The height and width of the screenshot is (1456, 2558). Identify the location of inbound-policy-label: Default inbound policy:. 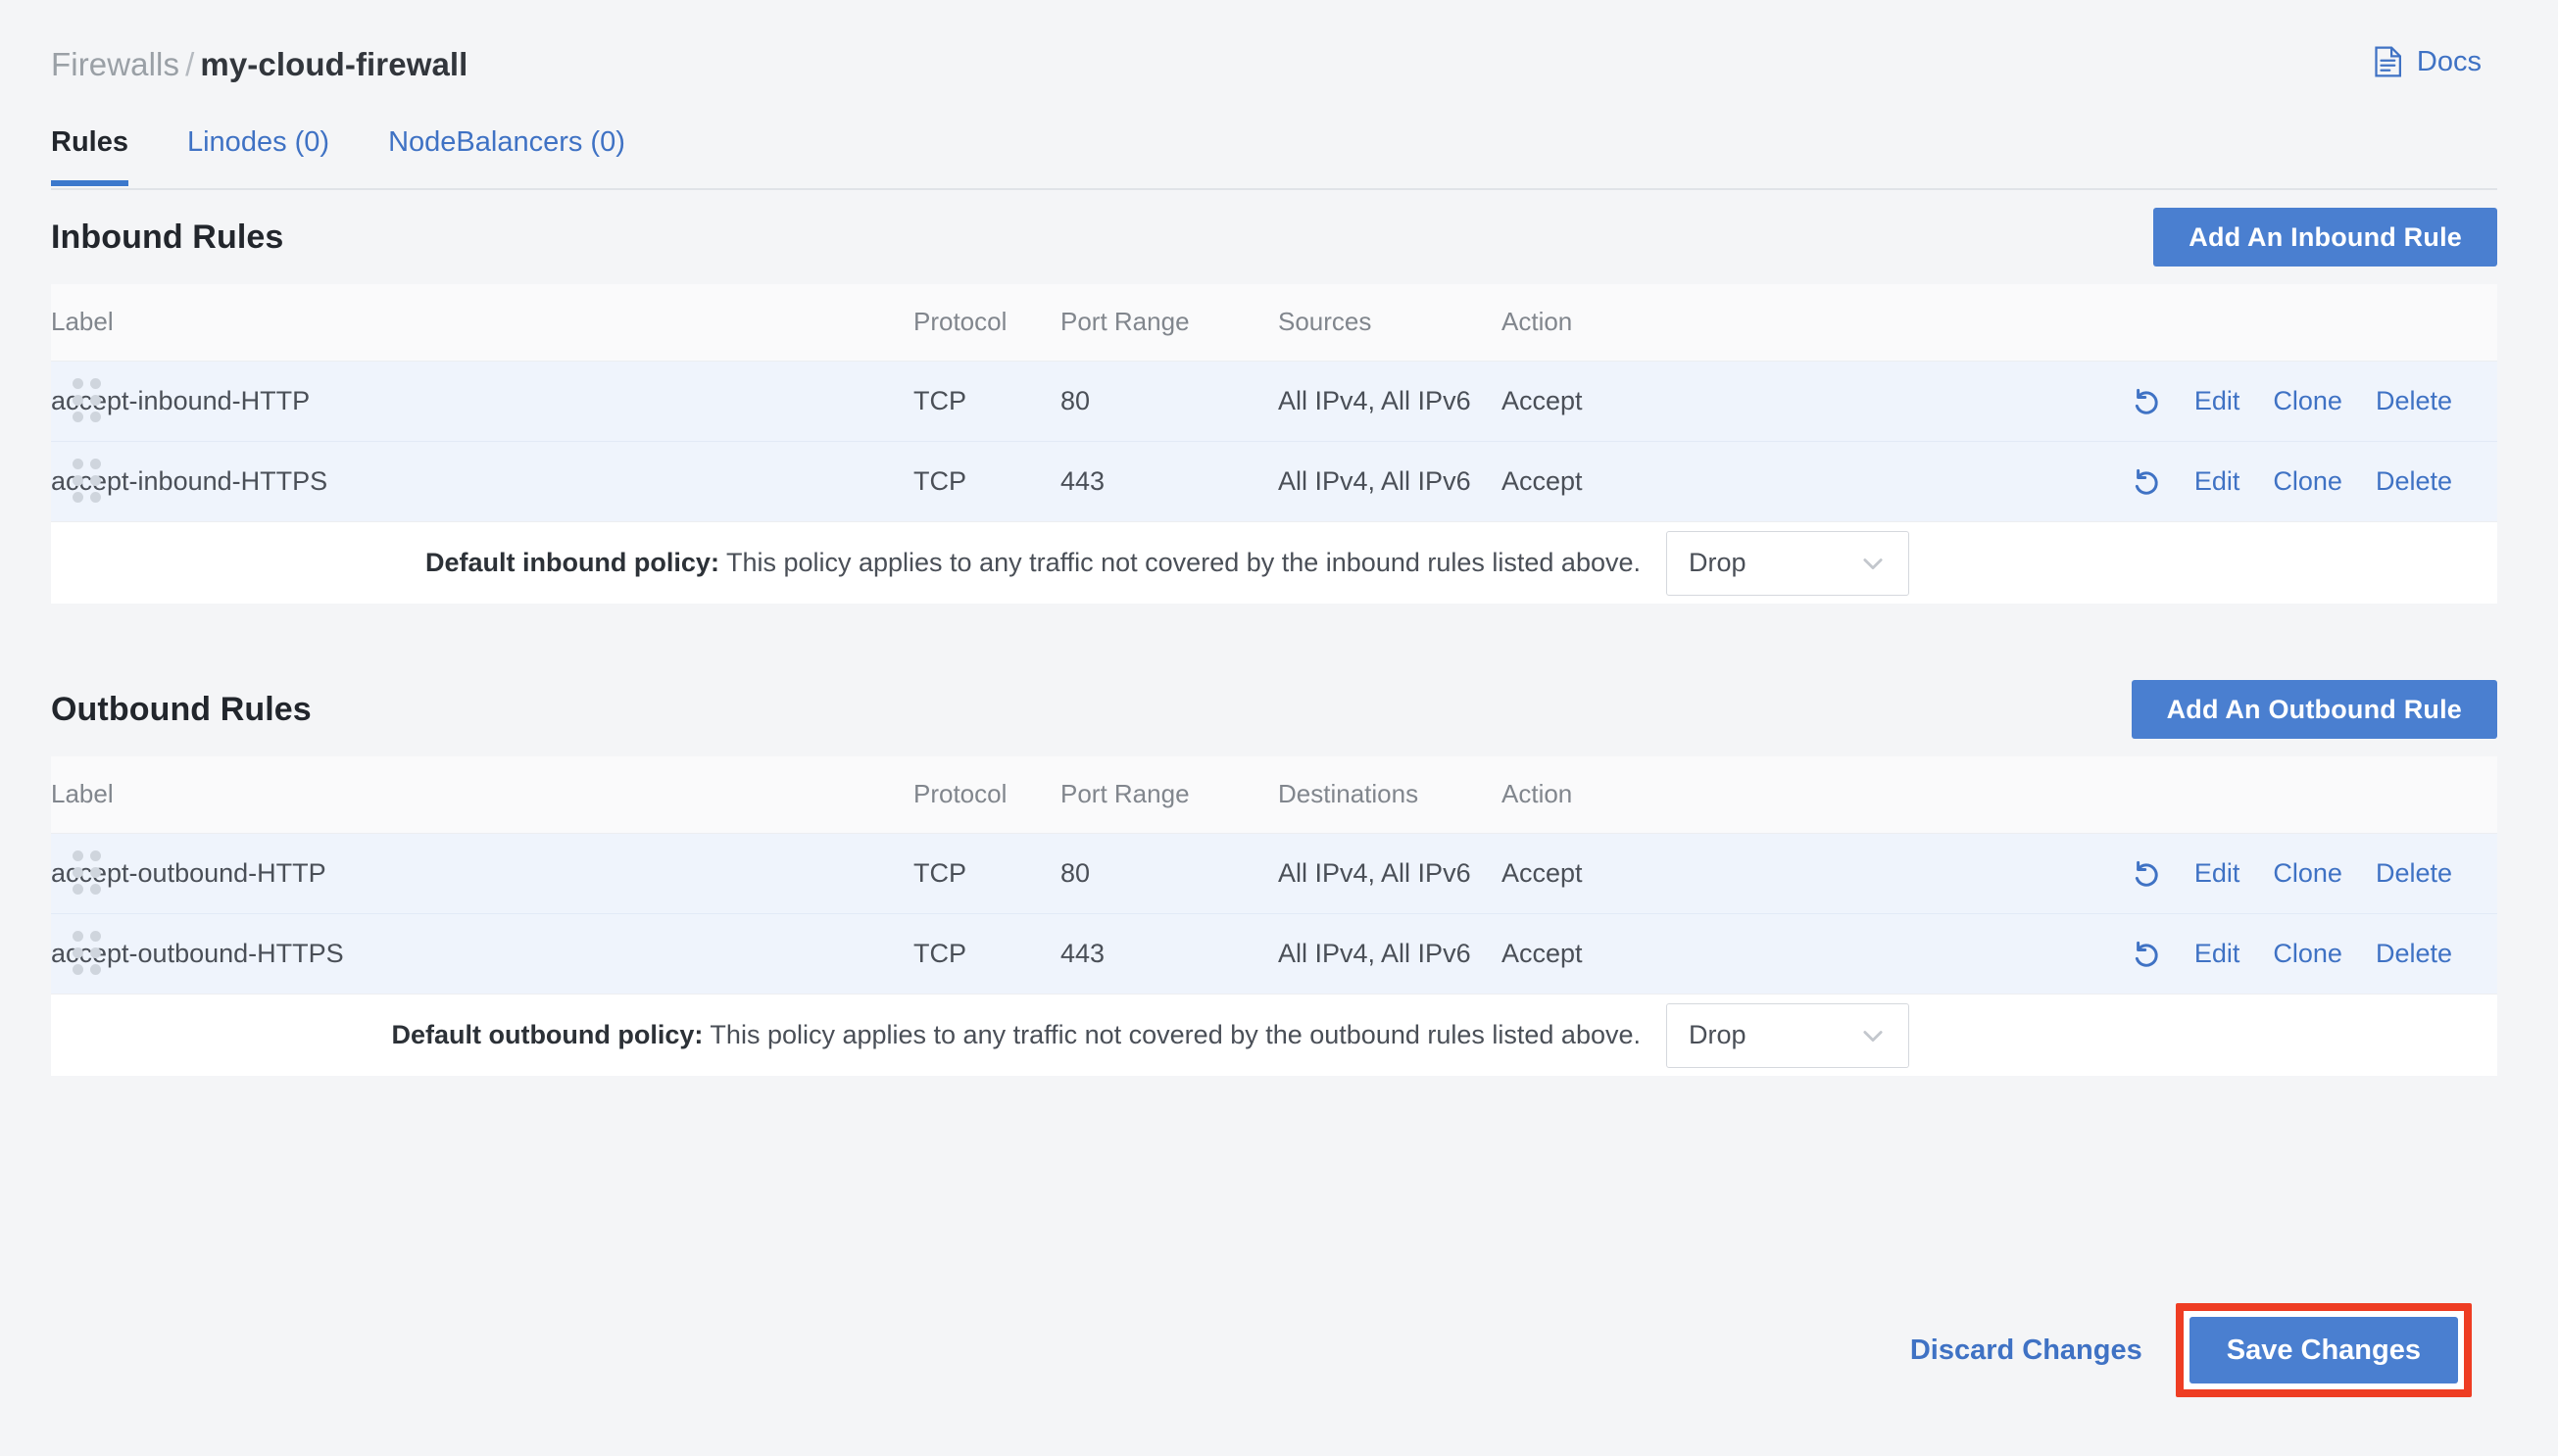
(571, 562).